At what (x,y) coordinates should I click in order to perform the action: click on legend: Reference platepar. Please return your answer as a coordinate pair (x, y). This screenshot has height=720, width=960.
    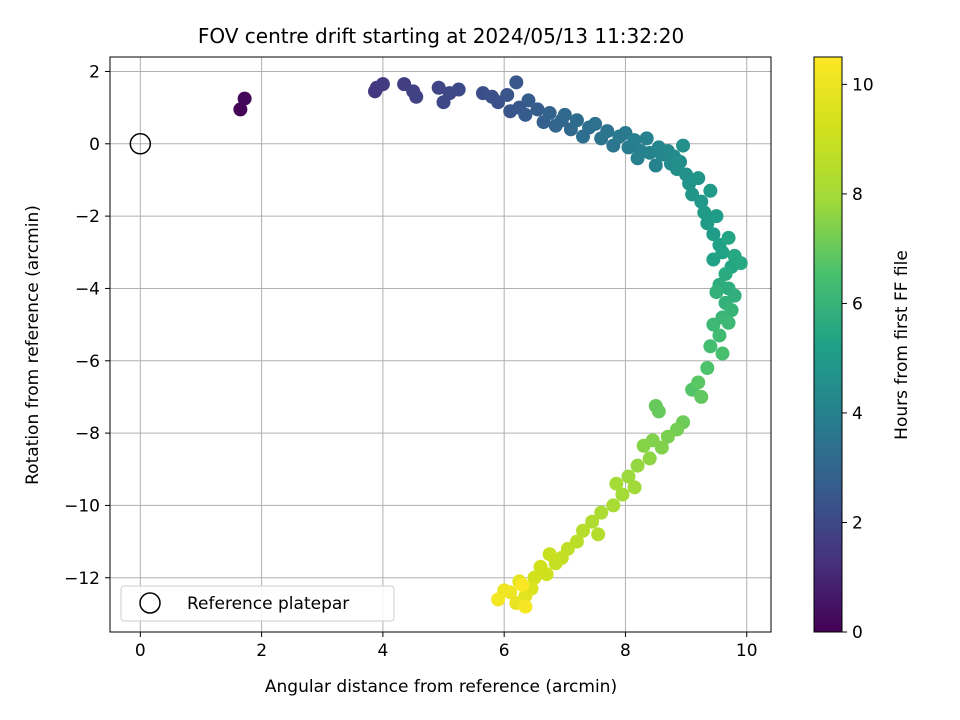
    Looking at the image, I should click on (257, 603).